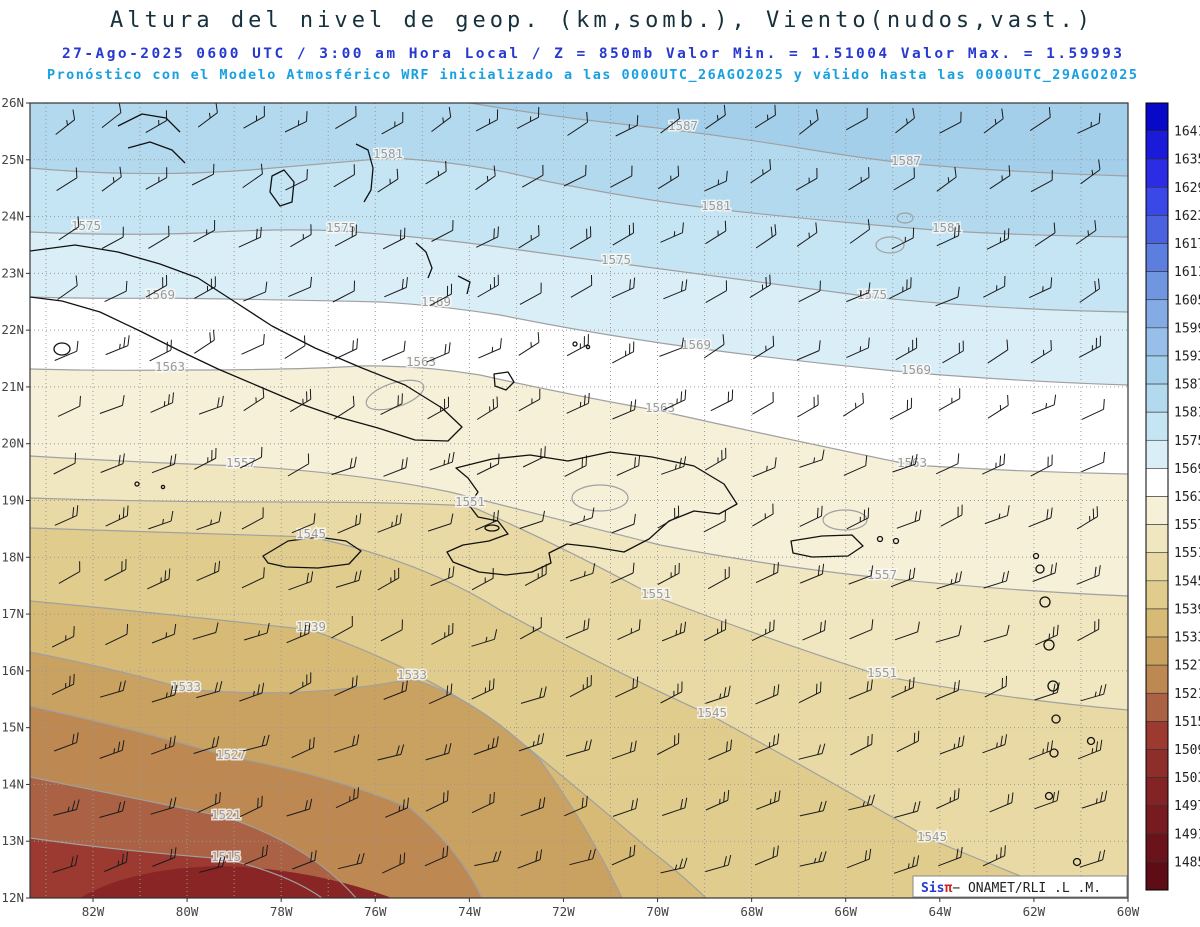  What do you see at coordinates (896, 541) in the screenshot?
I see `virgin-island` at bounding box center [896, 541].